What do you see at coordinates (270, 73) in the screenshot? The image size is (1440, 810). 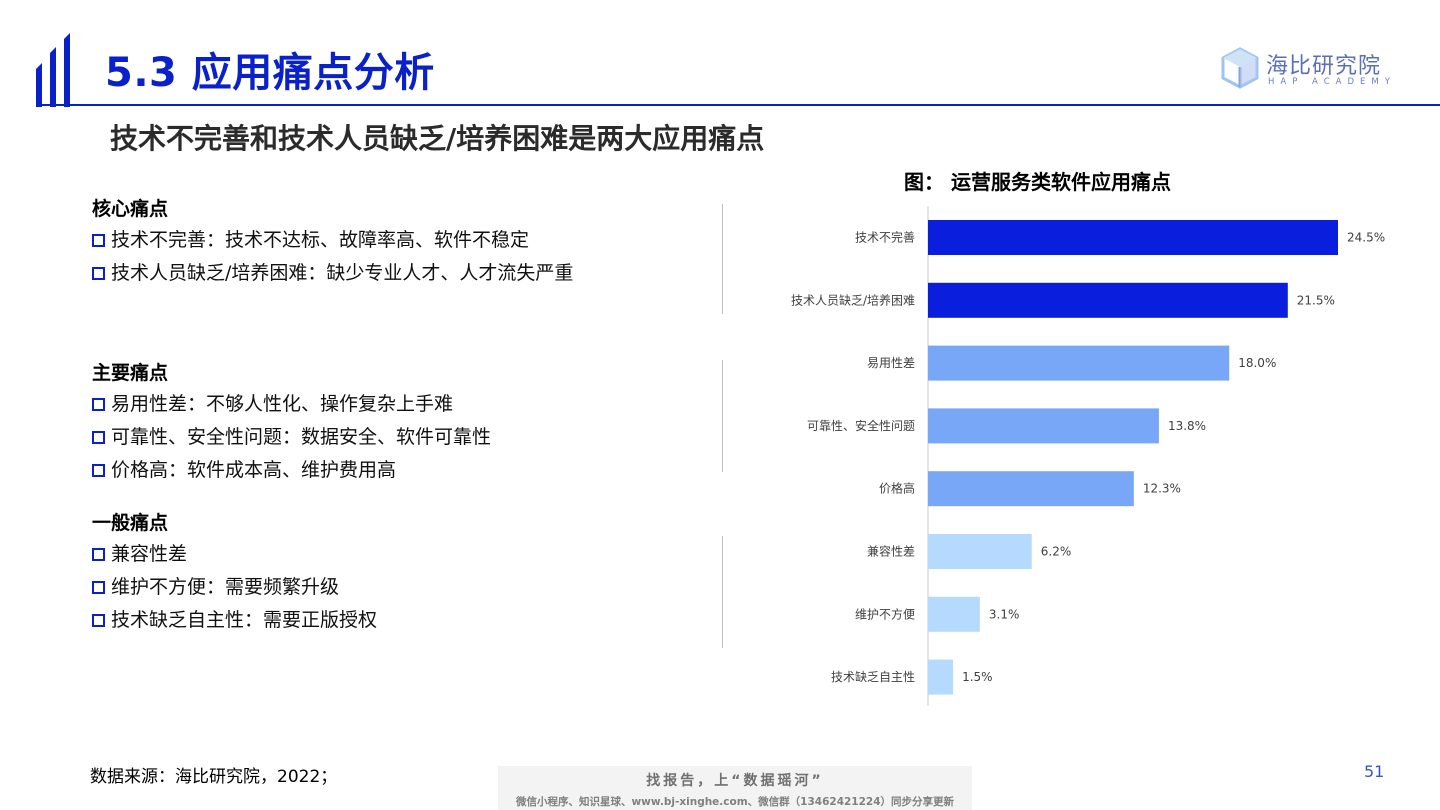 I see `page-title: 5.3 应用痛点分析` at bounding box center [270, 73].